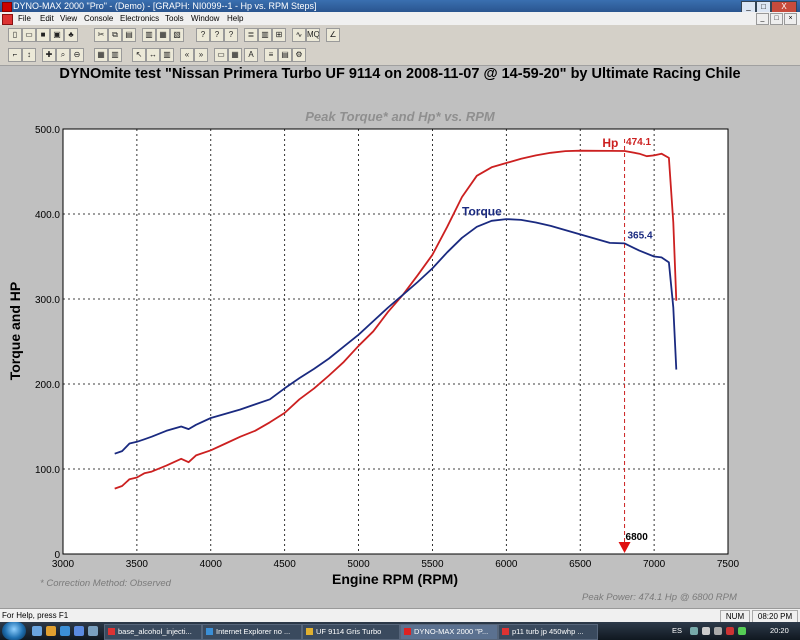 Image resolution: width=800 pixels, height=640 pixels. Describe the element at coordinates (580, 564) in the screenshot. I see `x-tick-label: 6500` at that location.